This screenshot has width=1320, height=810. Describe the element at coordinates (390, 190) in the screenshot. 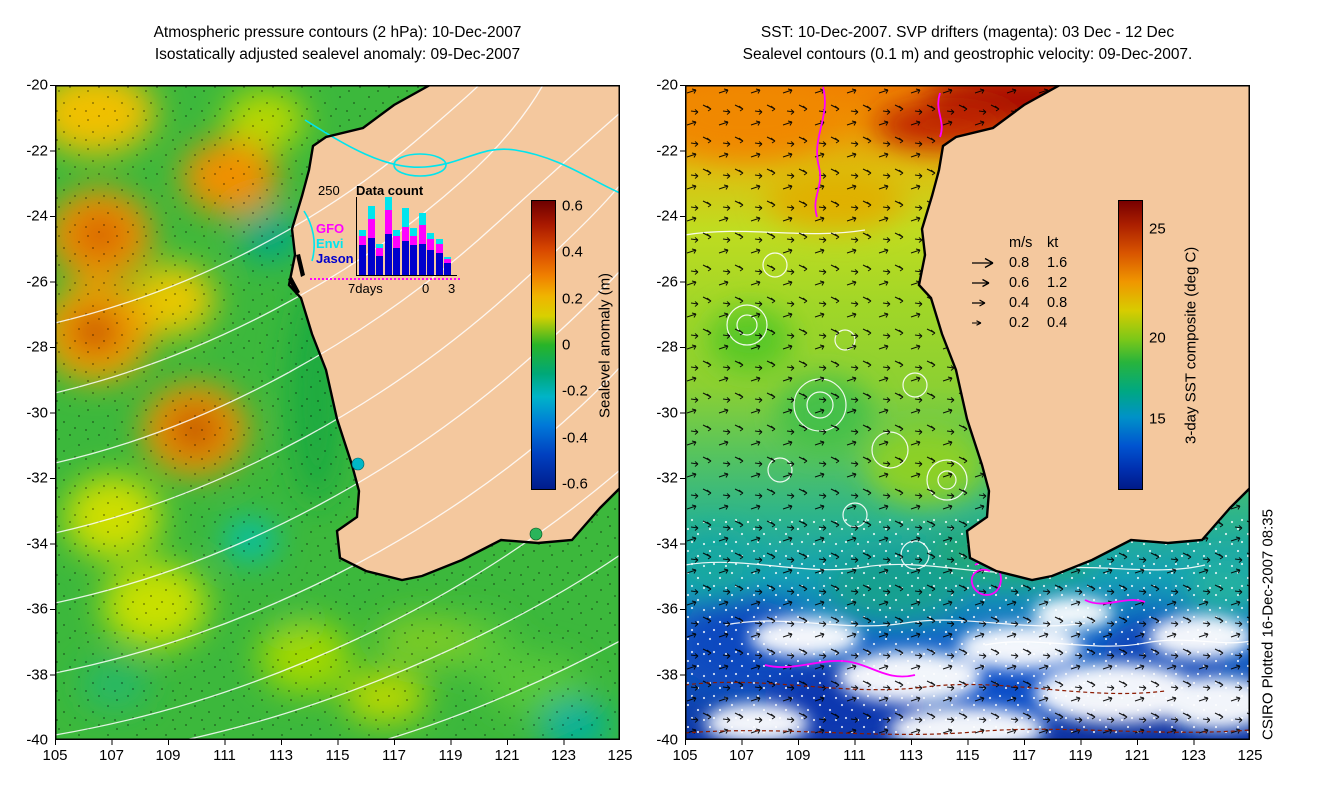

I see `inset-title: Data count` at that location.